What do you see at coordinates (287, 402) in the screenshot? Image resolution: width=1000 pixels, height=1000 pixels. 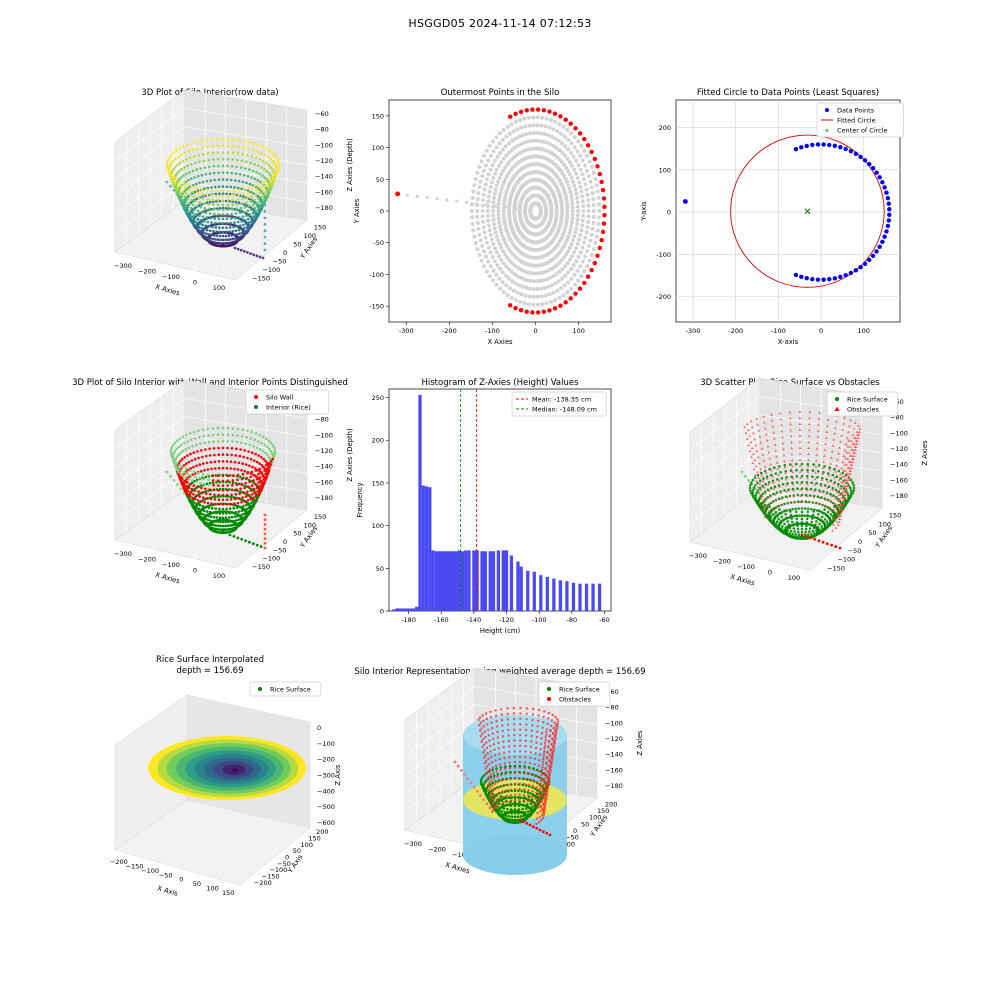 I see `legend-box` at bounding box center [287, 402].